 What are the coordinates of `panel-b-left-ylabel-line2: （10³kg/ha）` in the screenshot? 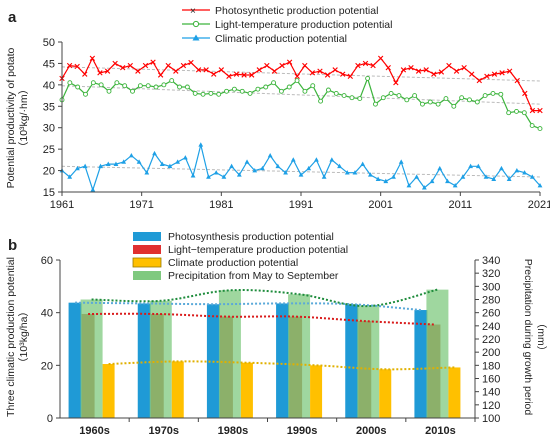 It's located at (24, 337).